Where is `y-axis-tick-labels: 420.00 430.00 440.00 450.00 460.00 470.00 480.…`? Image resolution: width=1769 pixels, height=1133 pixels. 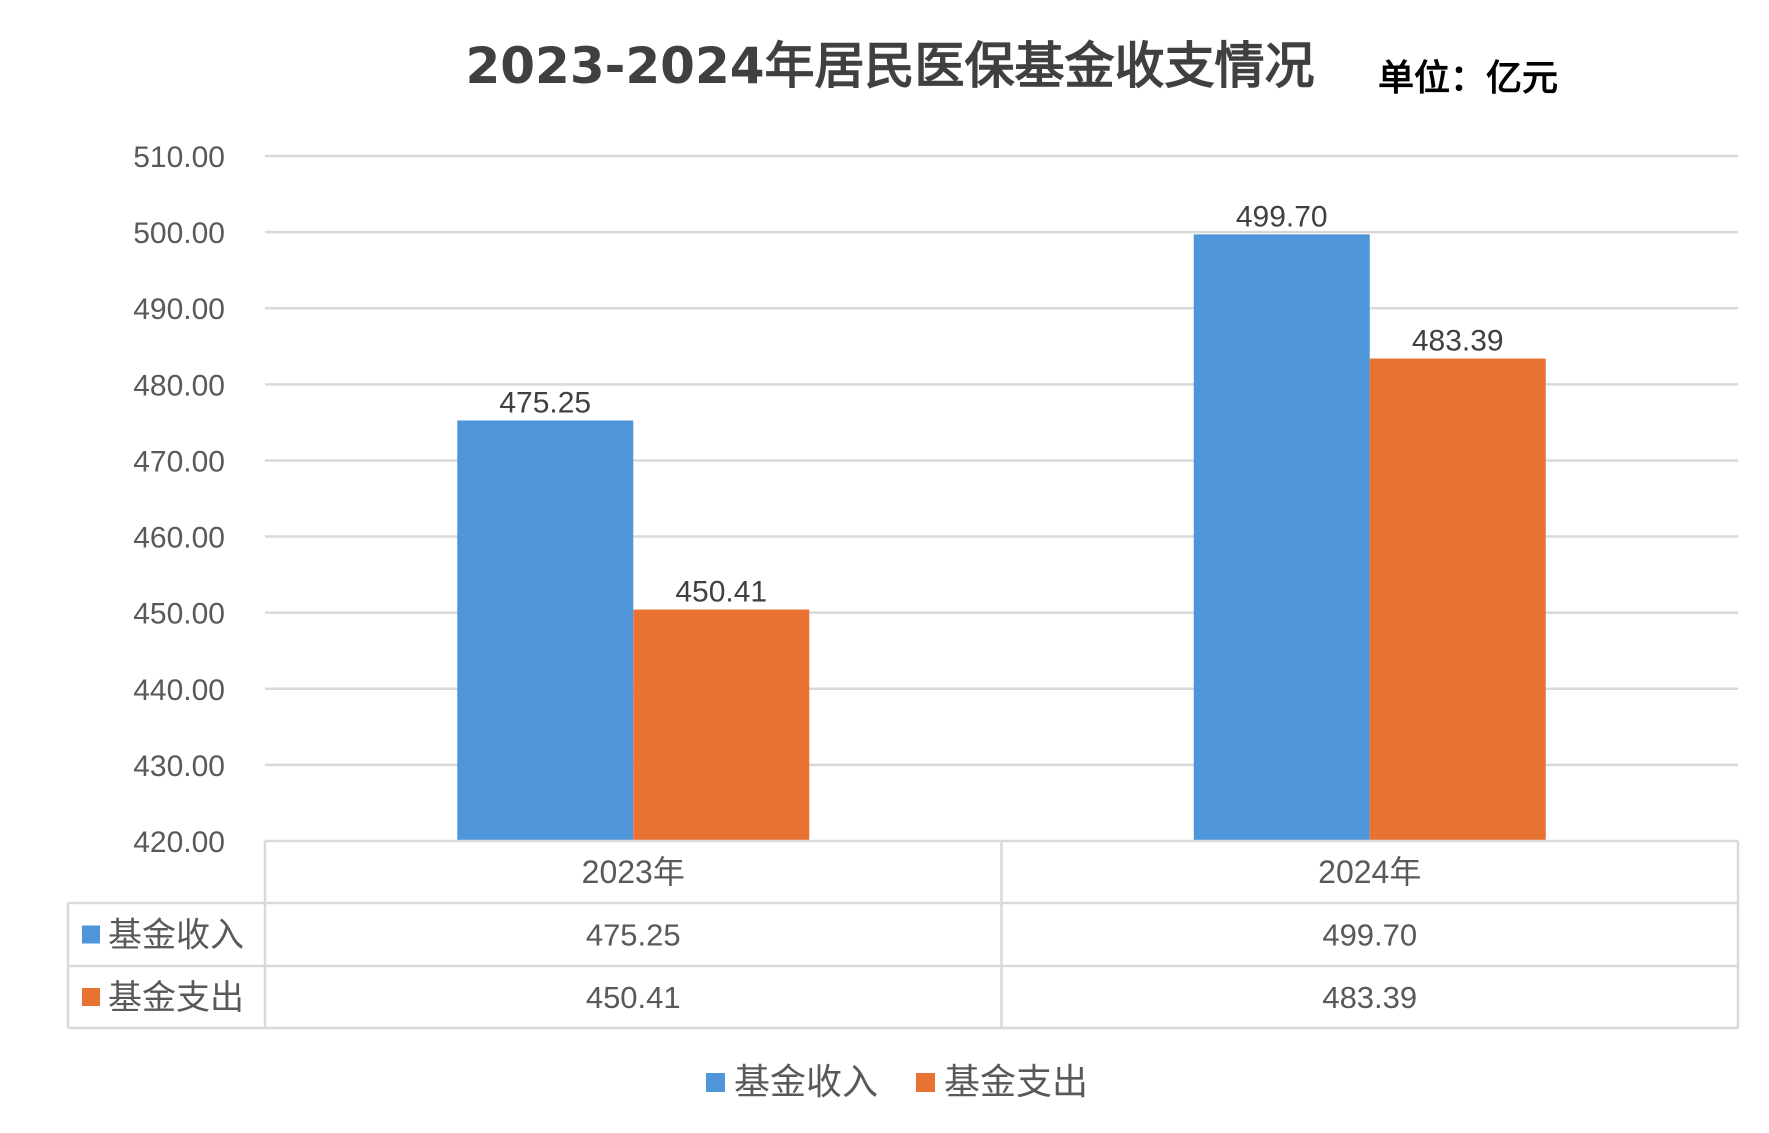 y-axis-tick-labels: 420.00 430.00 440.00 450.00 460.00 470.00 480.… is located at coordinates (179, 500).